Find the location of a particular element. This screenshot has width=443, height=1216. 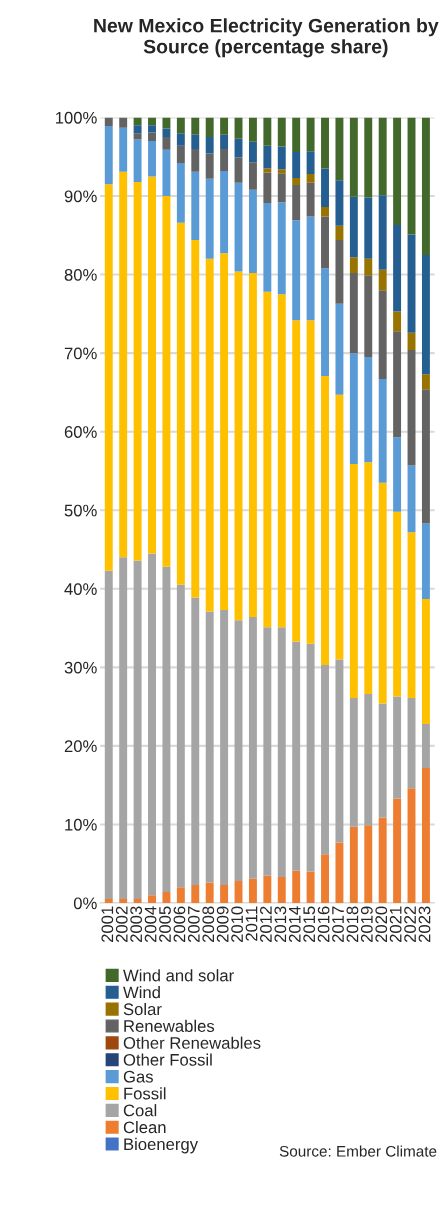

x-tick-label: 2003 is located at coordinates (136, 924).